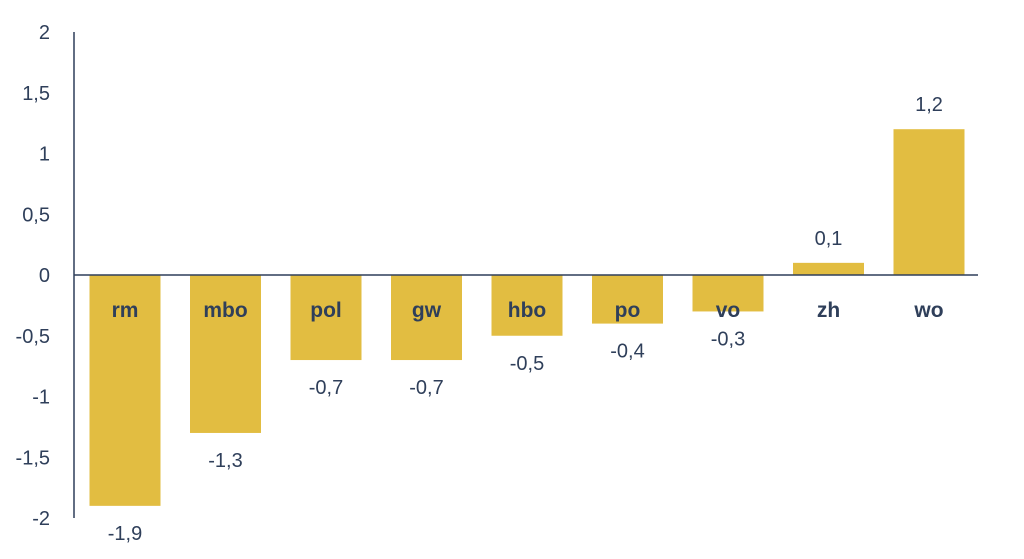 The width and height of the screenshot is (1024, 559). Describe the element at coordinates (41, 398) in the screenshot. I see `y-tick-label: -1` at that location.